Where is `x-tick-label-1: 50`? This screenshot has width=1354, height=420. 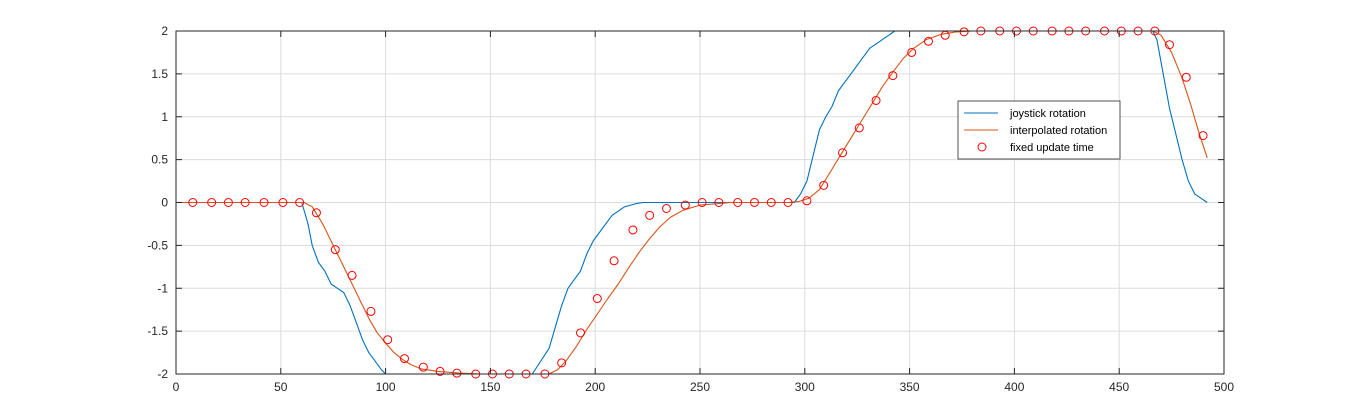 x-tick-label-1: 50 is located at coordinates (281, 387).